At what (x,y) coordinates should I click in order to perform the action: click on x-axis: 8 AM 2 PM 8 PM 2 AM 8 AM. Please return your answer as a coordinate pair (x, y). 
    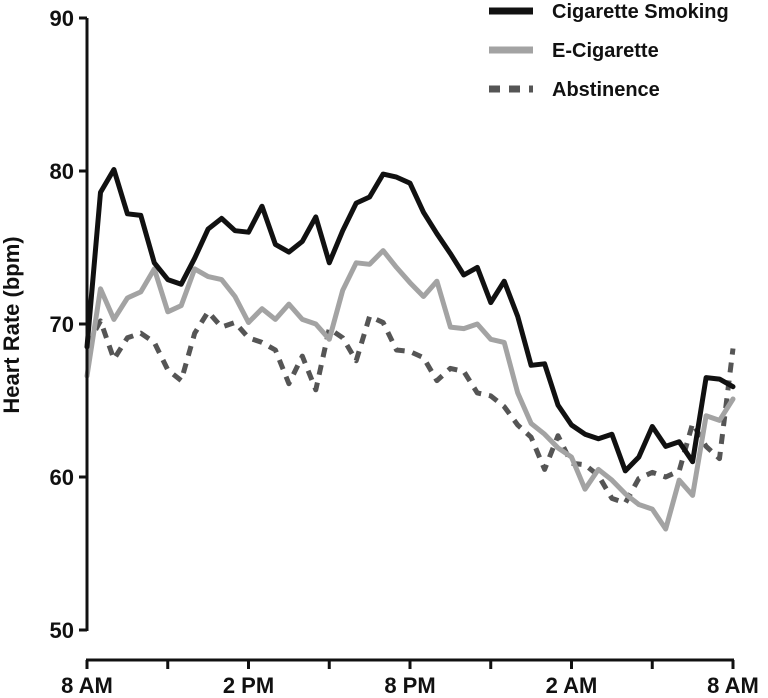
    Looking at the image, I should click on (410, 678).